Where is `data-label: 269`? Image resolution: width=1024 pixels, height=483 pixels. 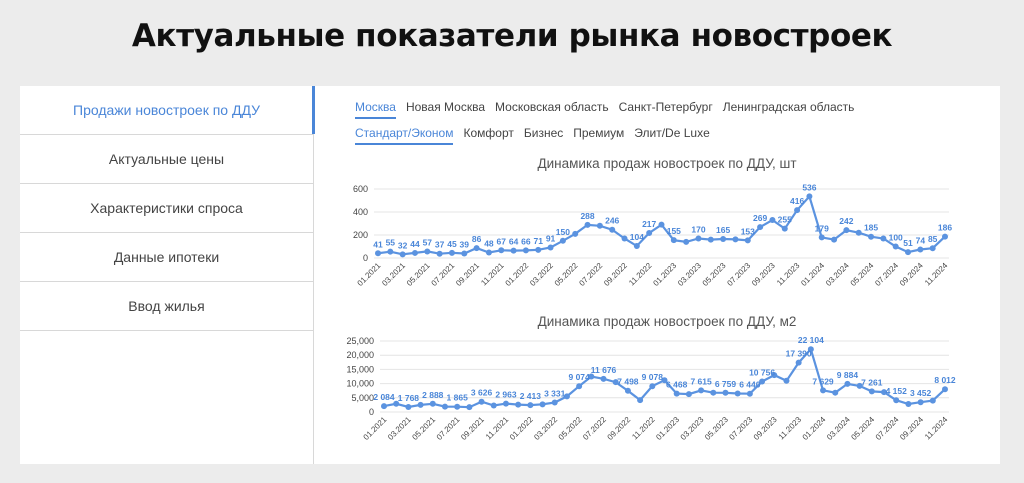 data-label: 269 is located at coordinates (760, 218).